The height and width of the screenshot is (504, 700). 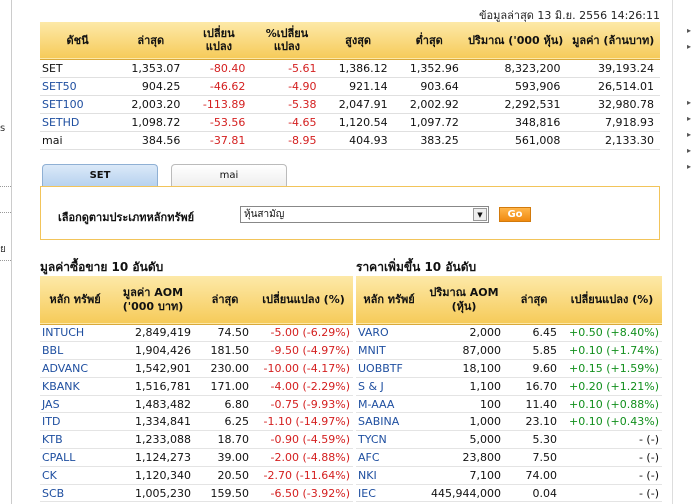 What do you see at coordinates (429, 68) in the screenshot?
I see `index-low: 1,352.96` at bounding box center [429, 68].